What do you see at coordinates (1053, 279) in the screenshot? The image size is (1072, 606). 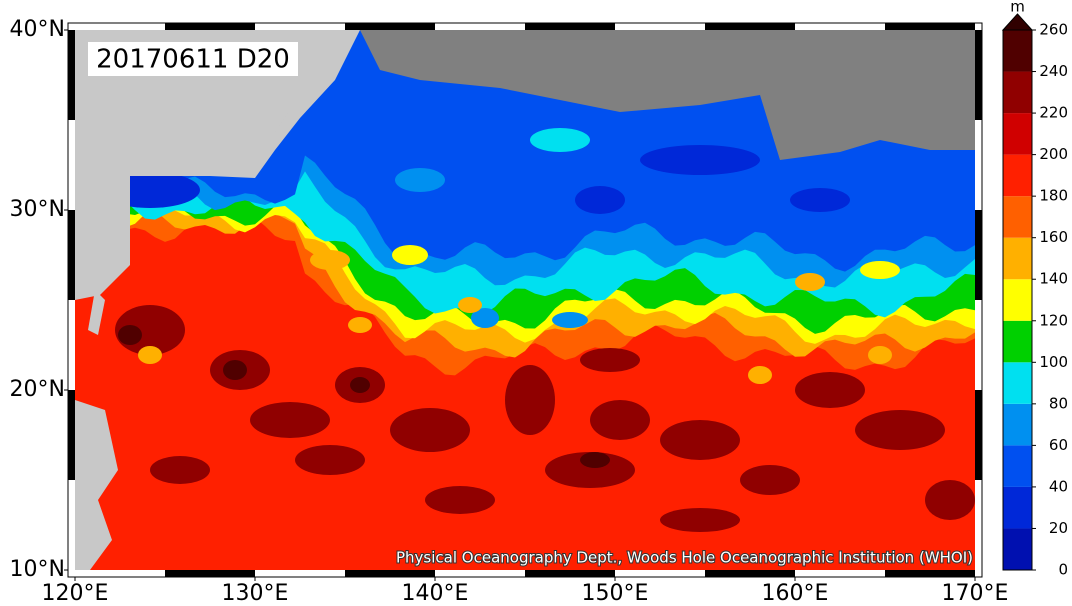 I see `colorbar-tick-label: 140` at bounding box center [1053, 279].